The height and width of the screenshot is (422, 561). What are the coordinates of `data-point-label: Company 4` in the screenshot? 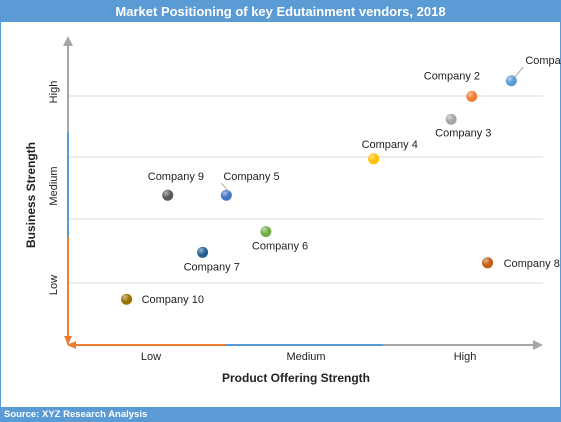 It's located at (390, 145).